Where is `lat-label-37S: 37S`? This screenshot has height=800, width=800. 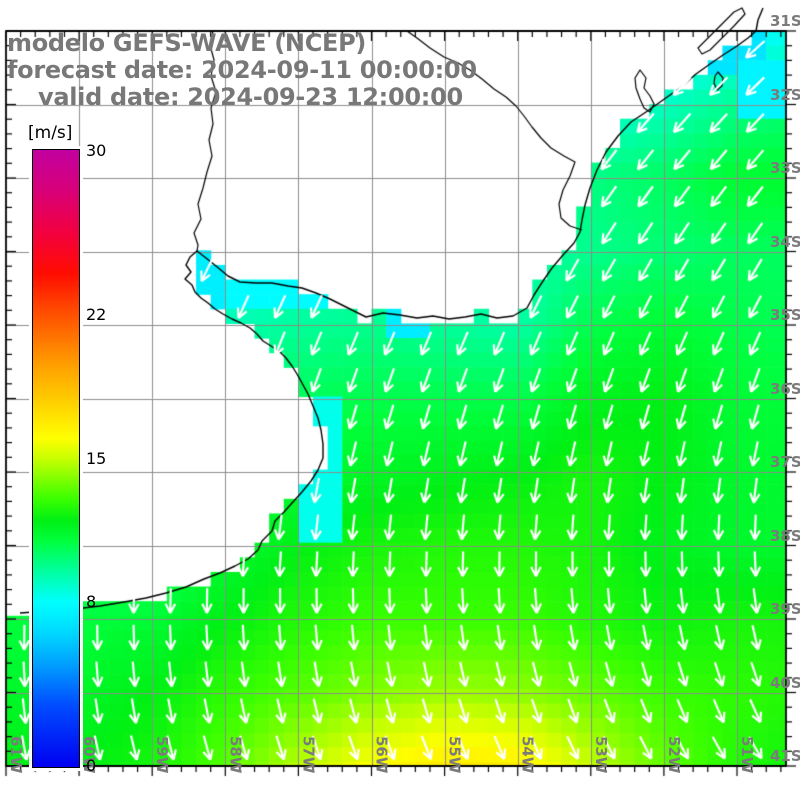 lat-label-37S: 37S is located at coordinates (785, 462).